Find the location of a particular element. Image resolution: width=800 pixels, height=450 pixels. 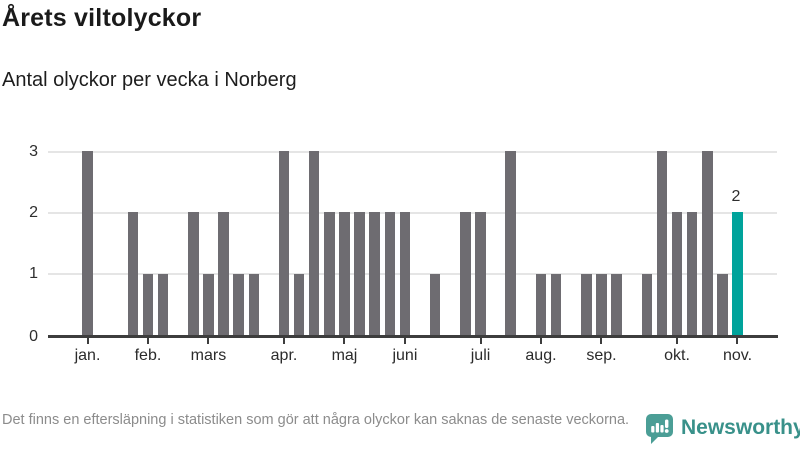

x-axis-tick-apr is located at coordinates (284, 340).